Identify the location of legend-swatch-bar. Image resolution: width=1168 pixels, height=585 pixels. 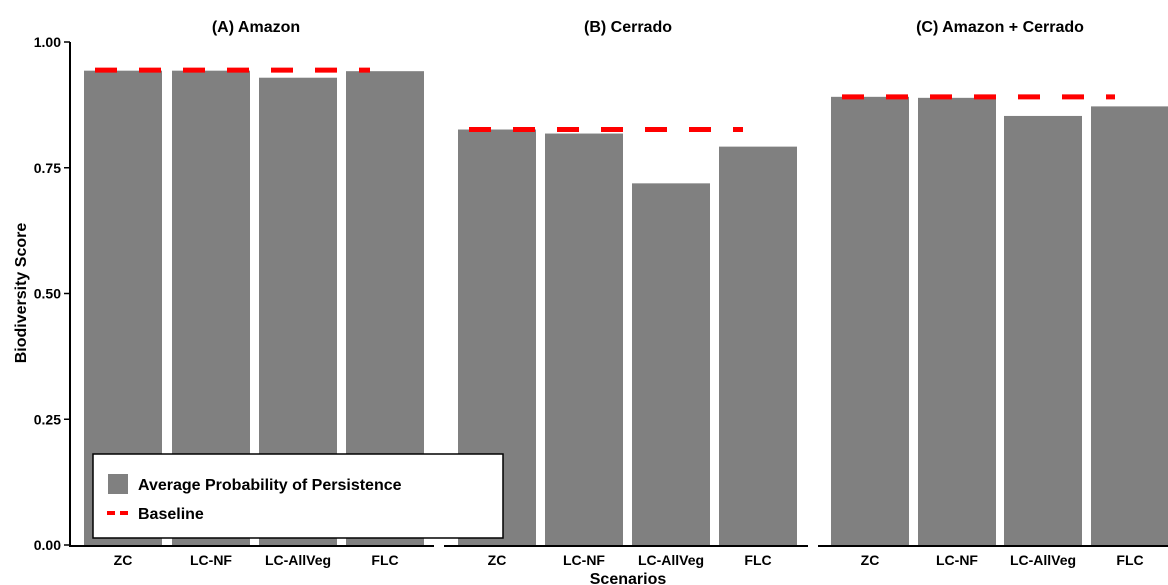
(118, 484).